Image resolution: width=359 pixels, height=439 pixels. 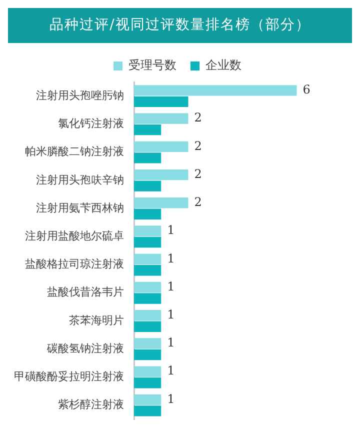 I want to click on legend-label: 受理号数, so click(x=152, y=65).